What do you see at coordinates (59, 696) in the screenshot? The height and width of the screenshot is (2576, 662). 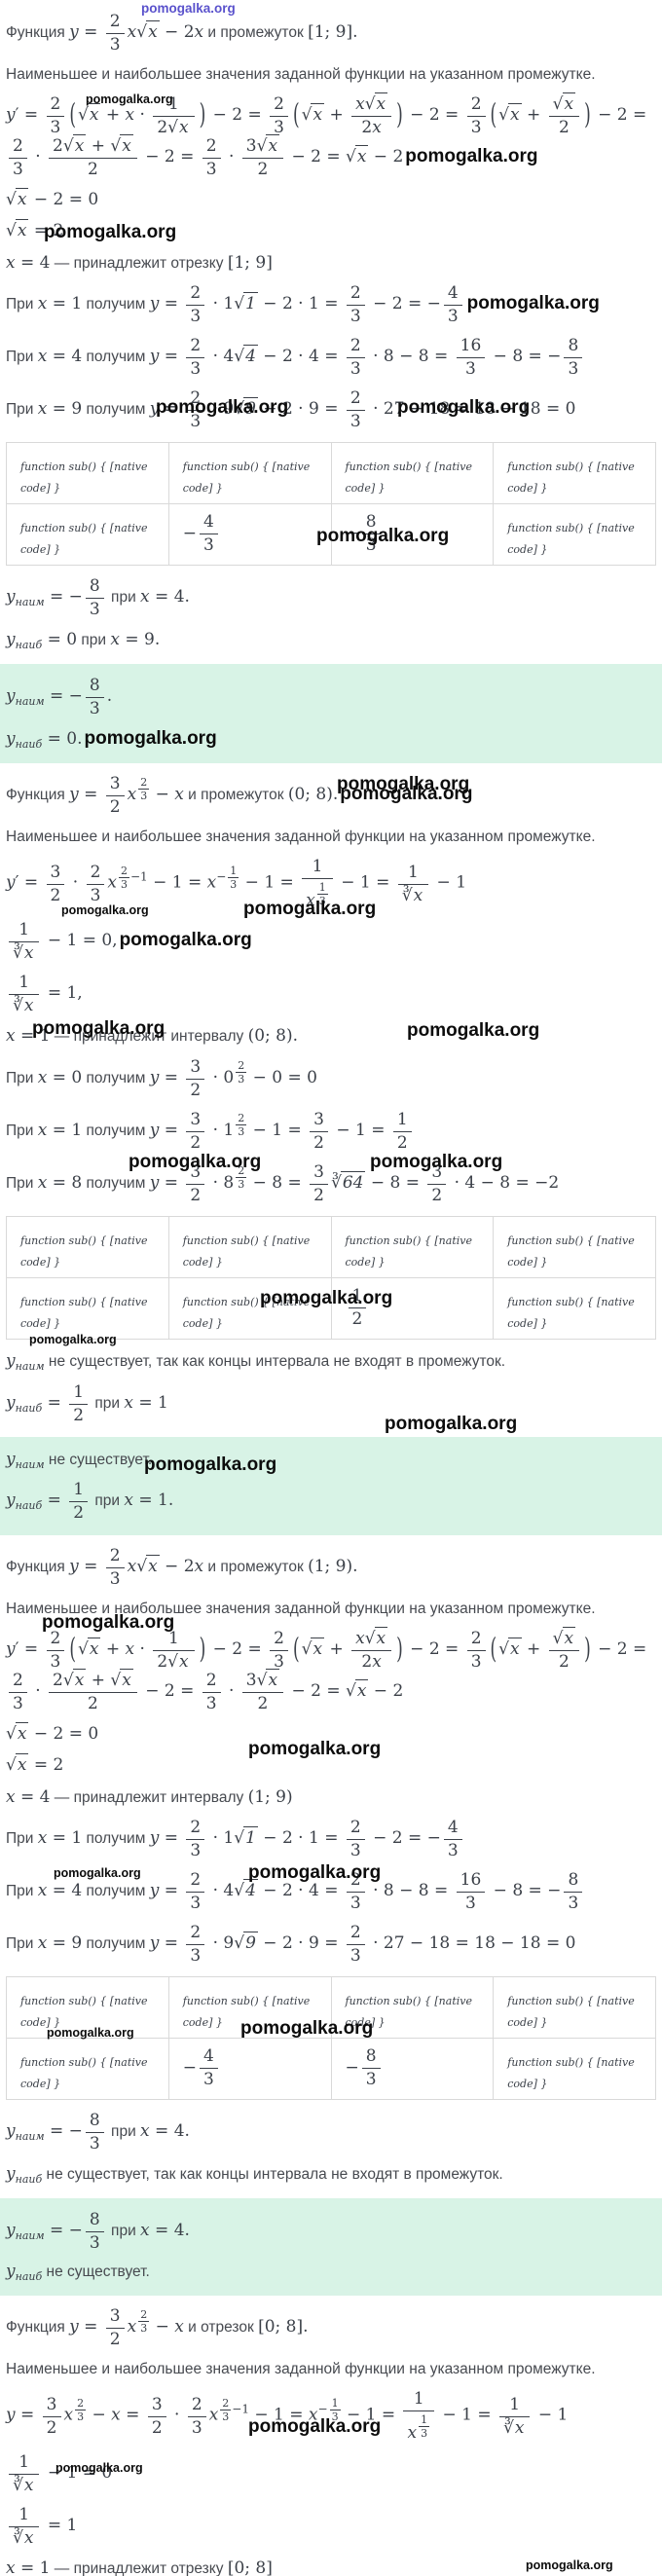 I see `math-line: yнаим = −8 3.` at bounding box center [59, 696].